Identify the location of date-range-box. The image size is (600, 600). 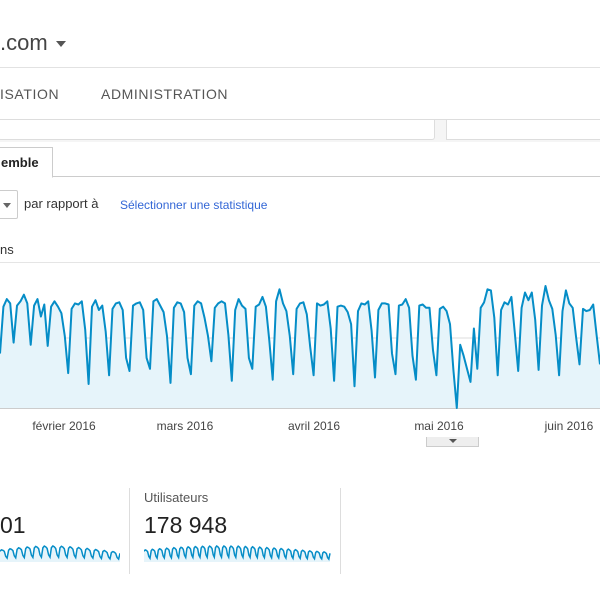
(523, 130).